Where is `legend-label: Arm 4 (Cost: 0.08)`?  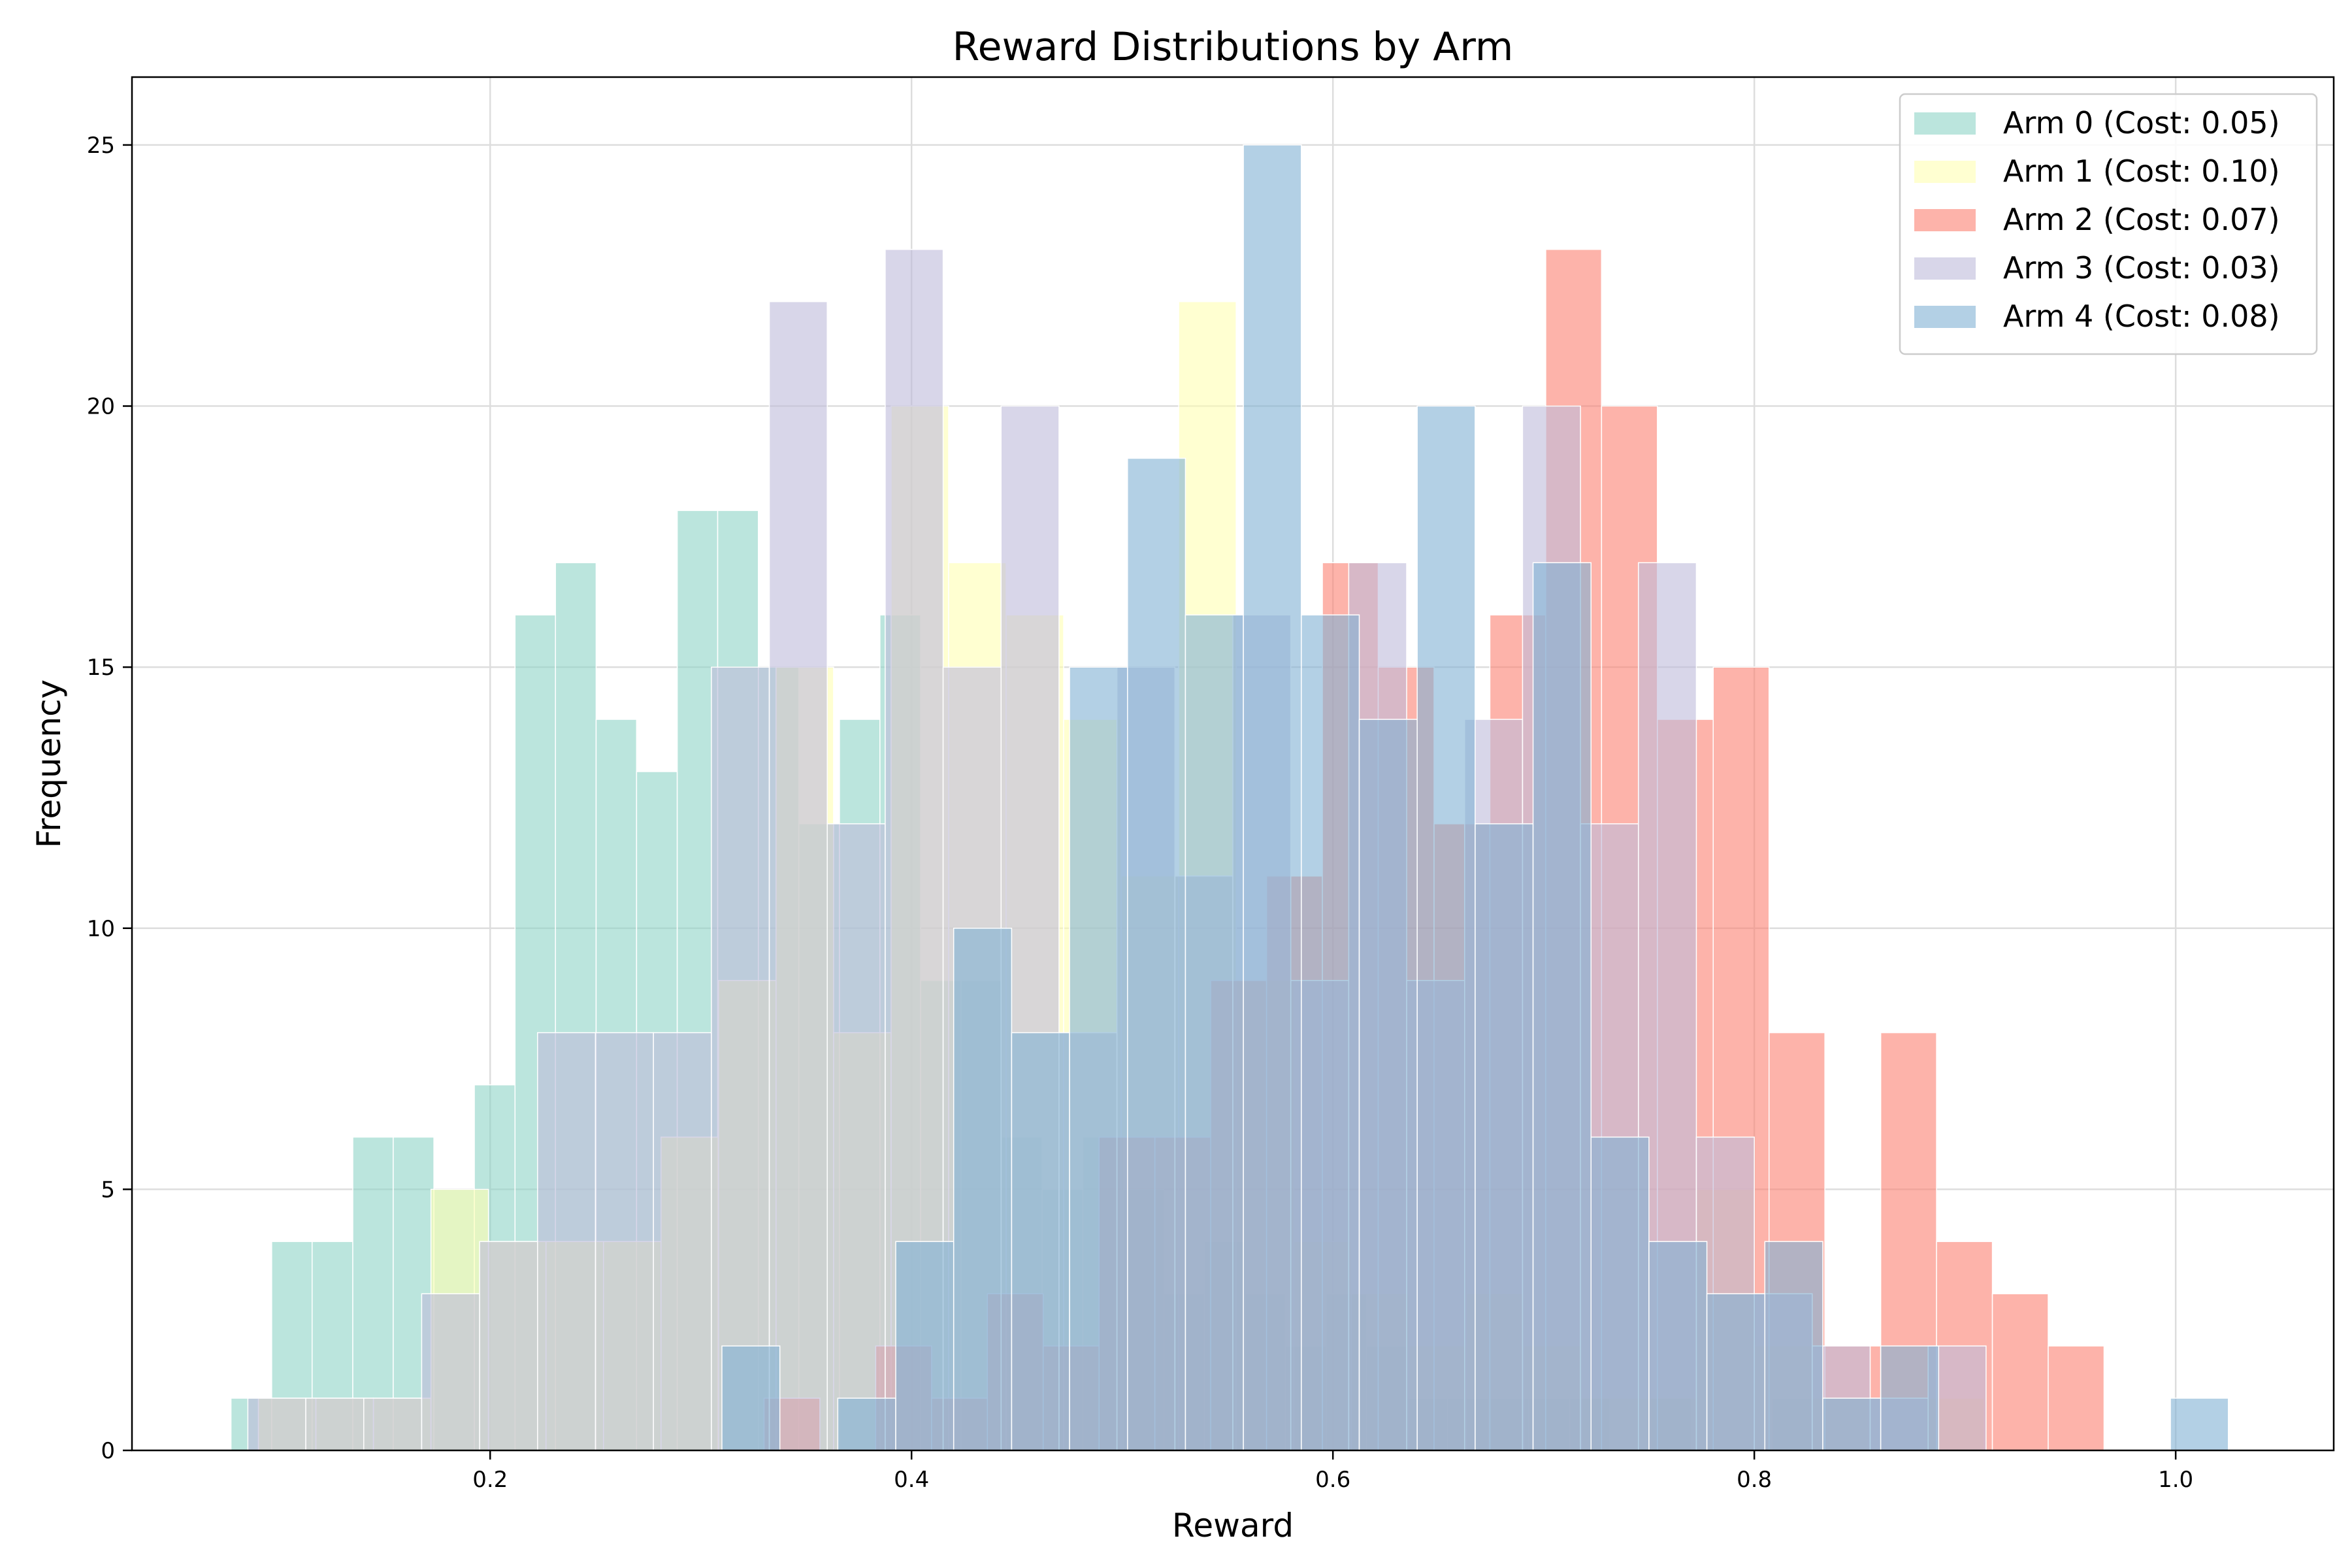 legend-label: Arm 4 (Cost: 0.08) is located at coordinates (2141, 316).